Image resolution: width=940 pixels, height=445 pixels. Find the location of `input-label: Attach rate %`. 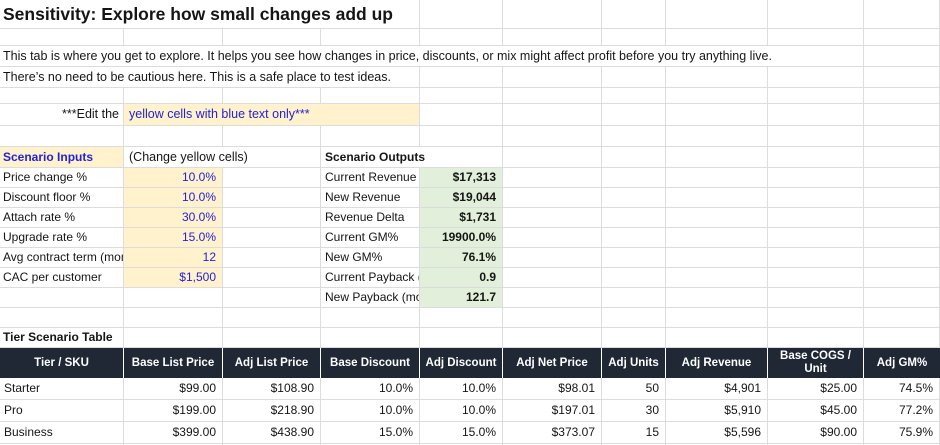

input-label: Attach rate % is located at coordinates (39, 217).